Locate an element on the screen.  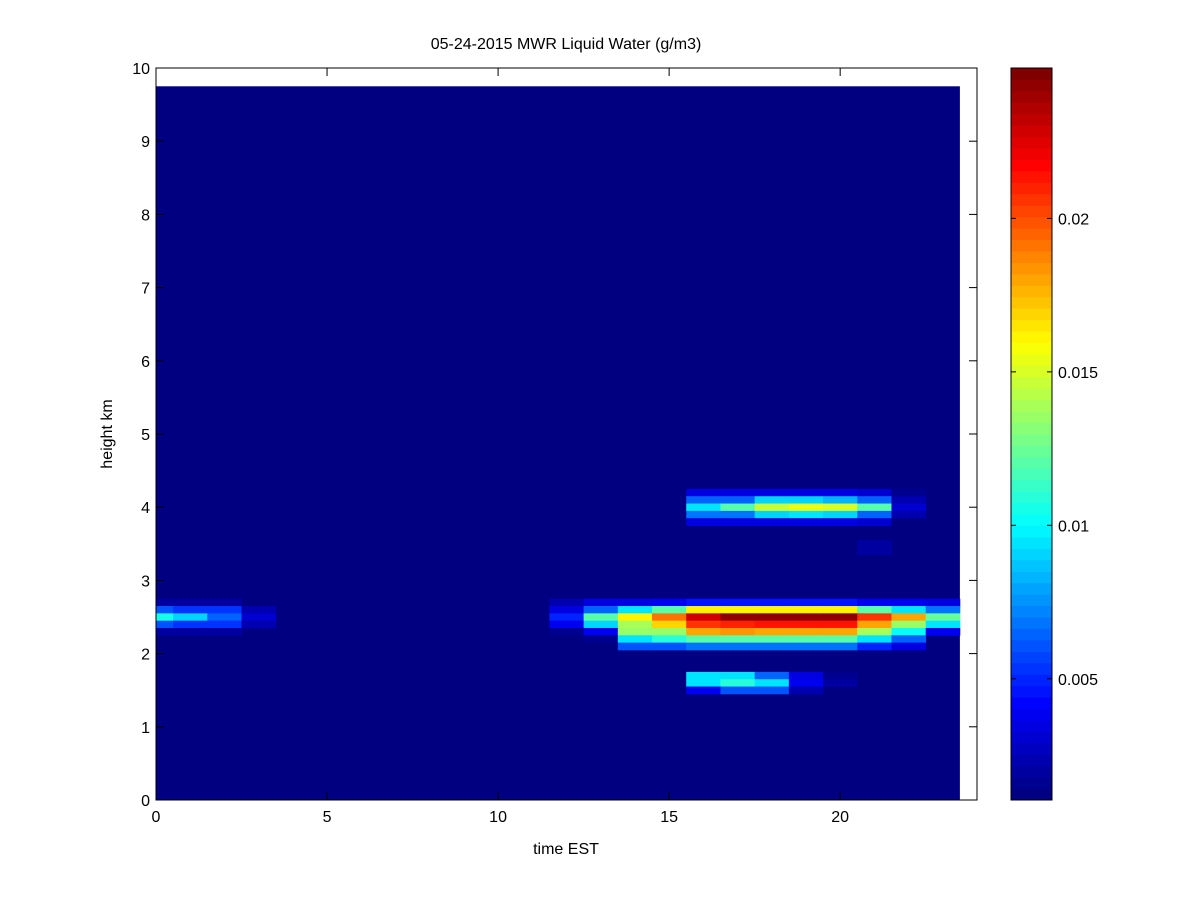
x-tick-label: 5 is located at coordinates (327, 817).